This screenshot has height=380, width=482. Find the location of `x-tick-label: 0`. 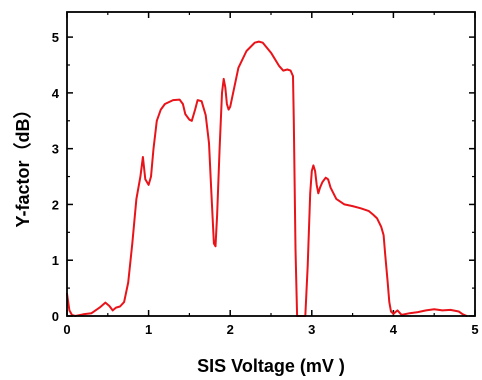

x-tick-label: 0 is located at coordinates (66, 329).